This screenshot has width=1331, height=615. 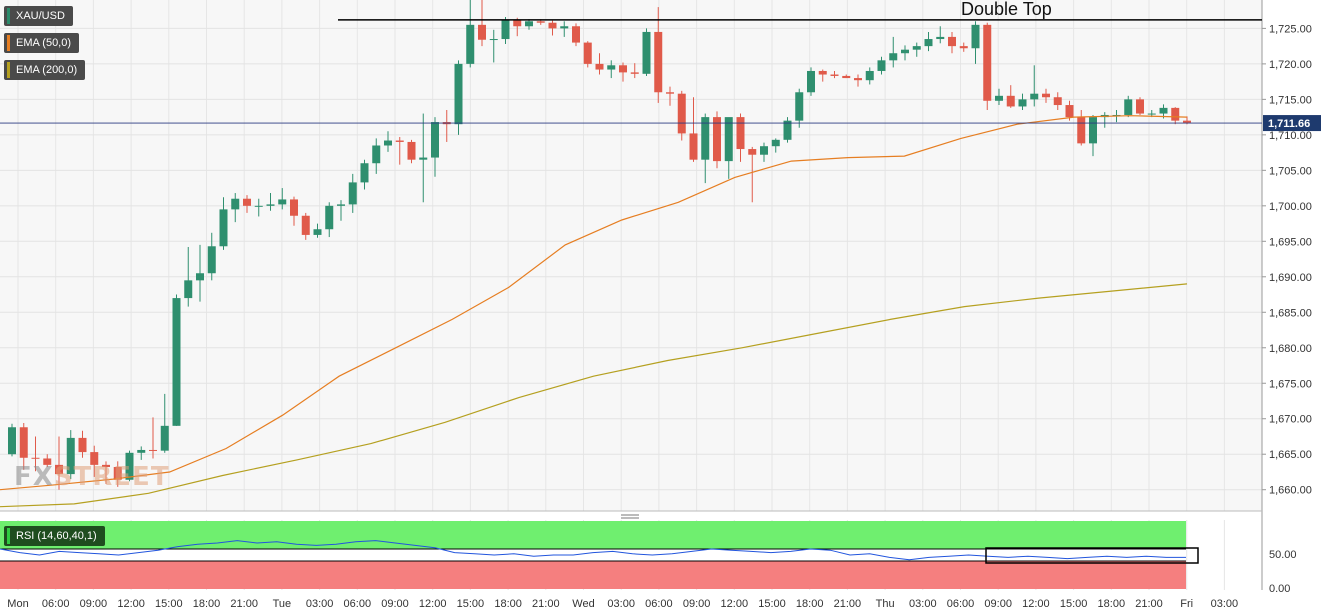 I want to click on x-tick-label: Thu, so click(x=885, y=604).